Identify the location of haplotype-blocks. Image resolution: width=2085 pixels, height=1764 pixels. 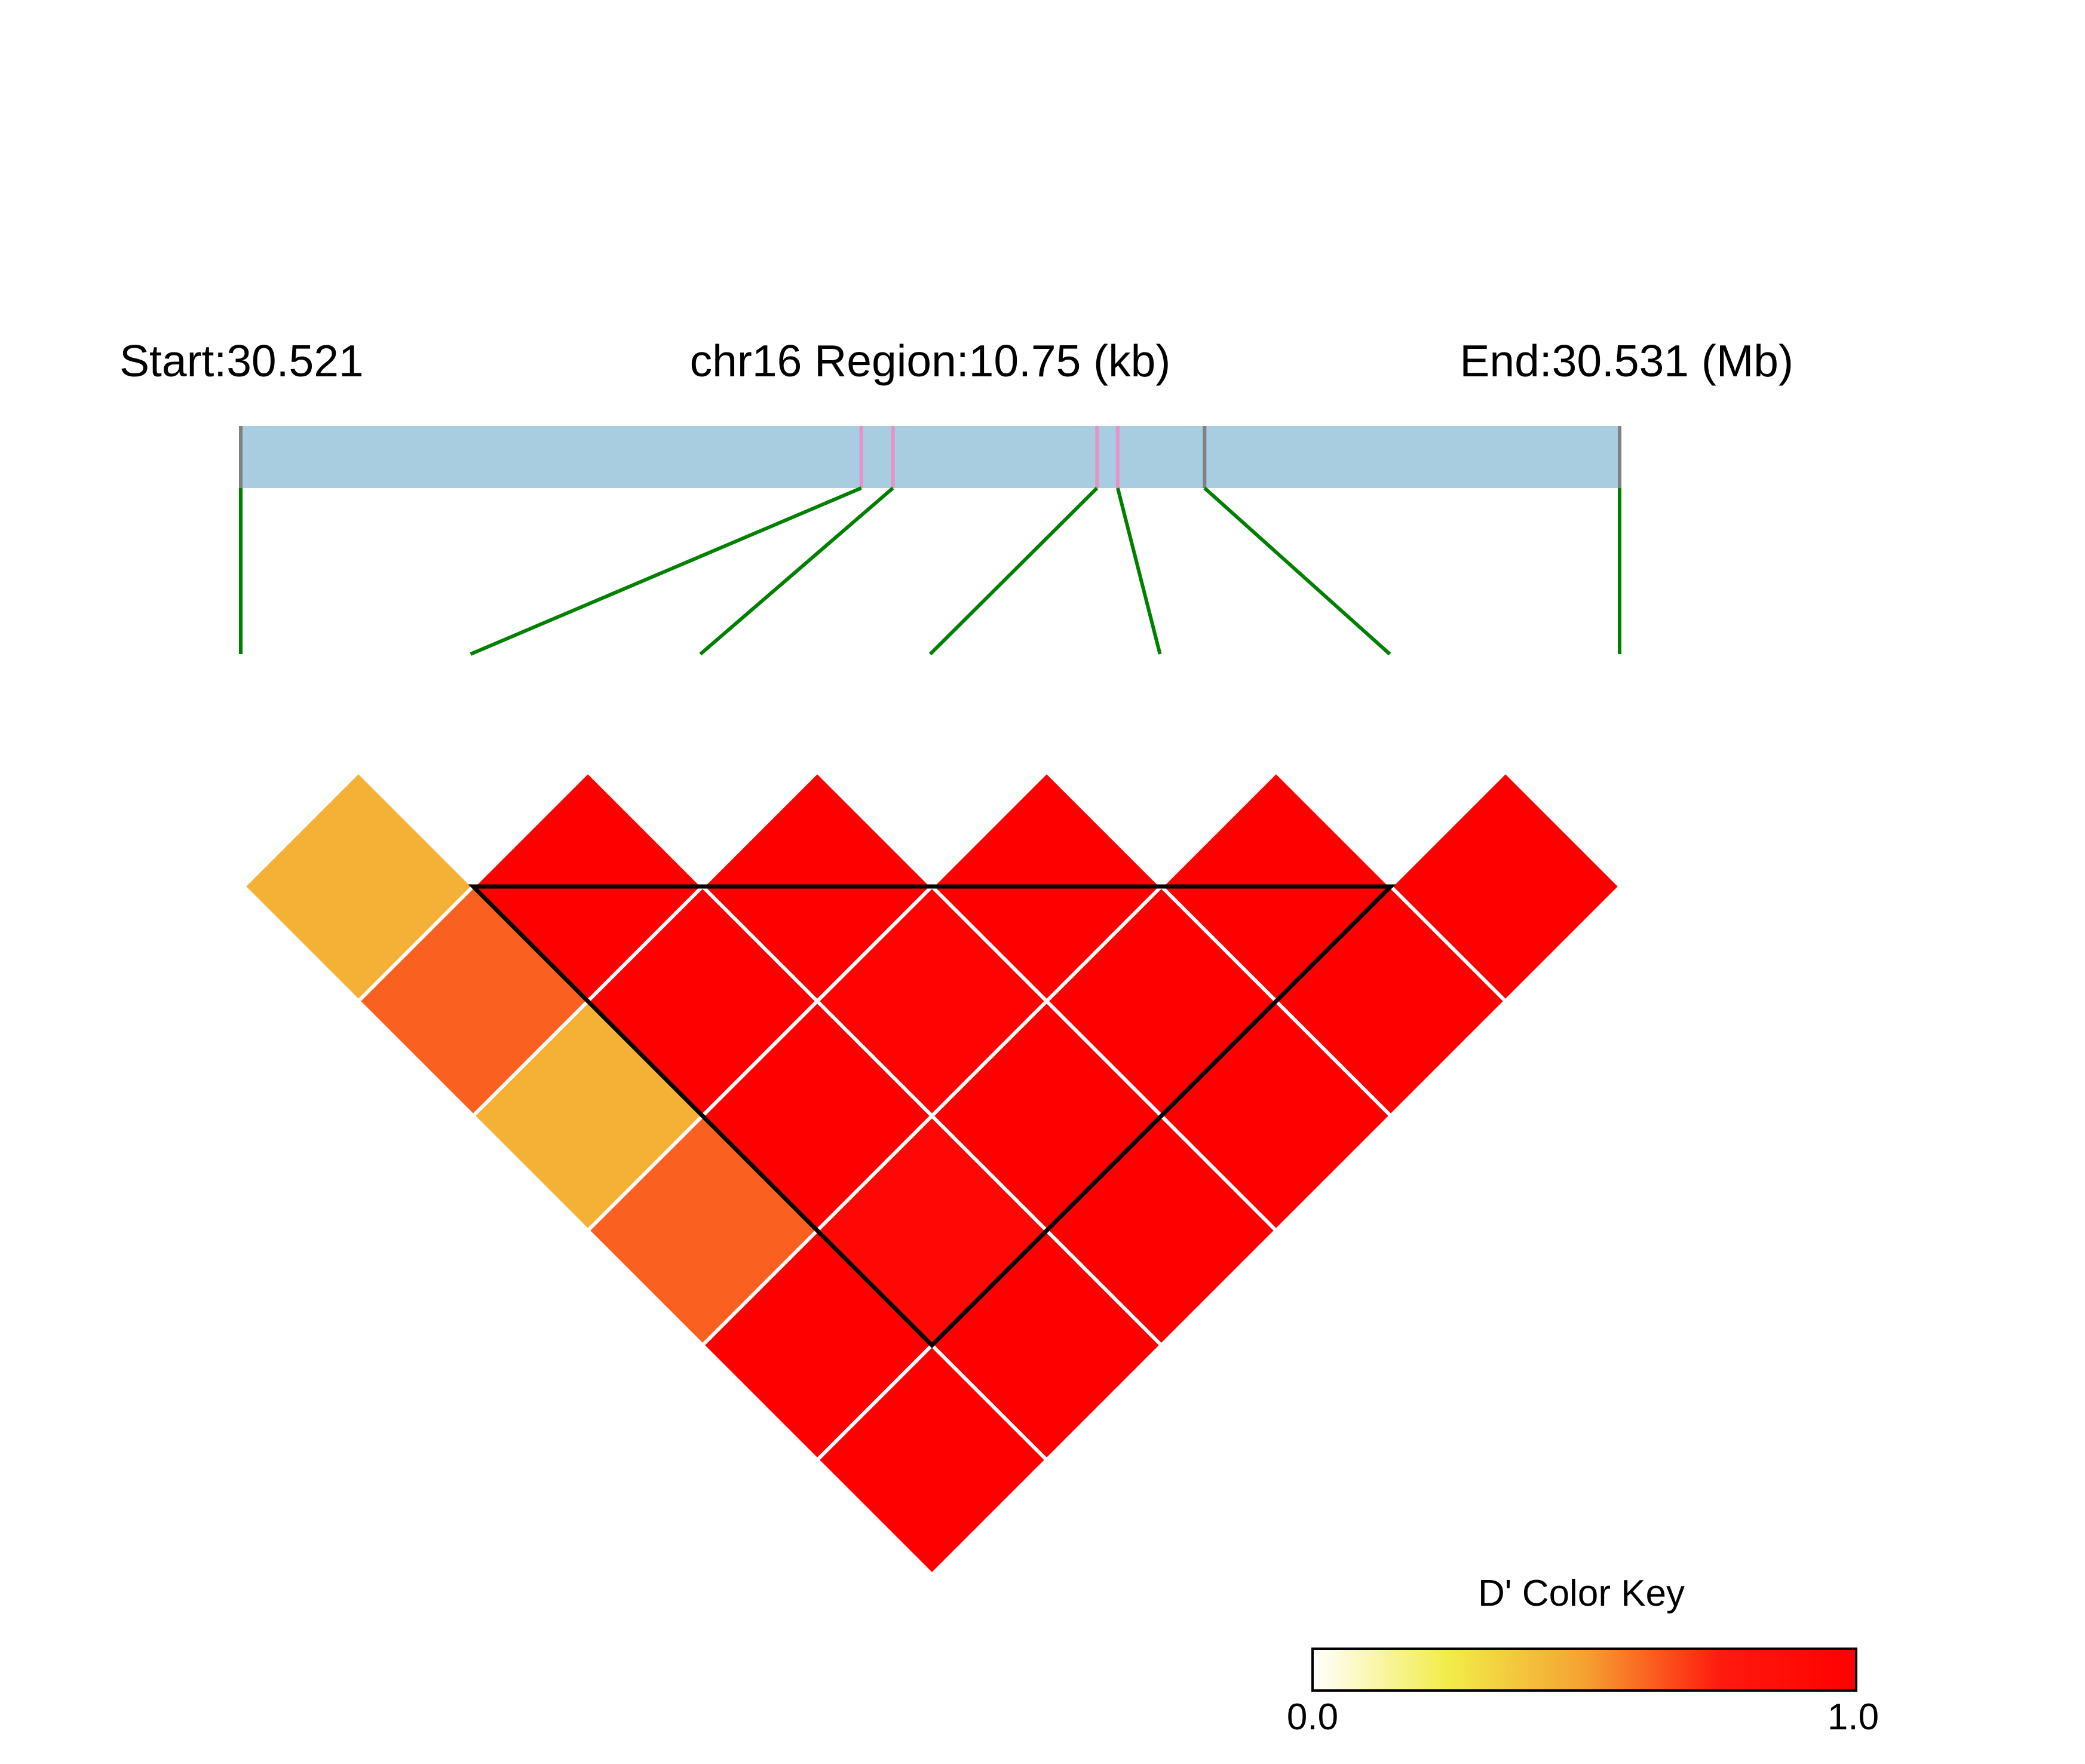
(932, 1116).